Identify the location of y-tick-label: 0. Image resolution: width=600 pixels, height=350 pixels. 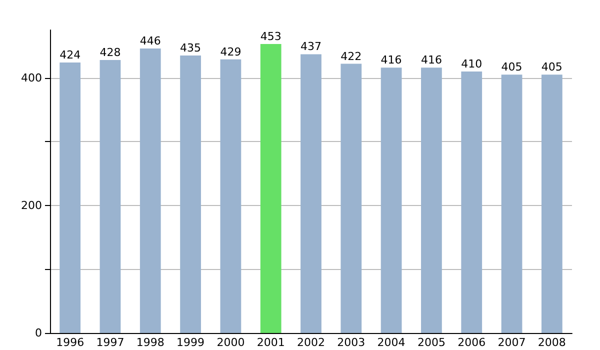
(38, 333).